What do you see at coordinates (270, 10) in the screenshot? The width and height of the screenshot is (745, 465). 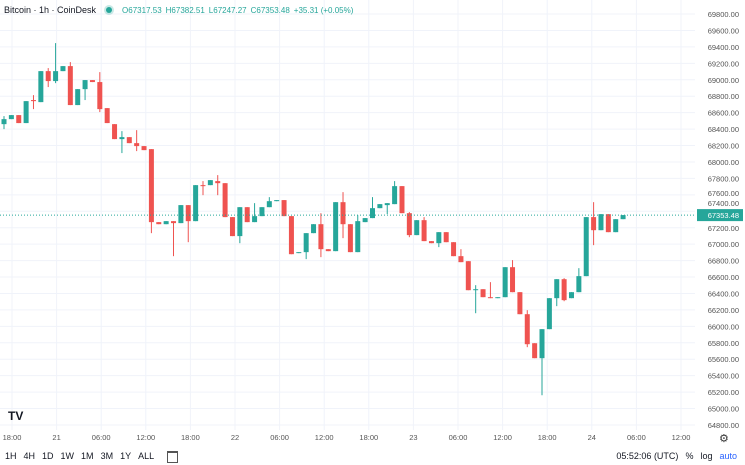 I see `legend-close: C67353.48` at bounding box center [270, 10].